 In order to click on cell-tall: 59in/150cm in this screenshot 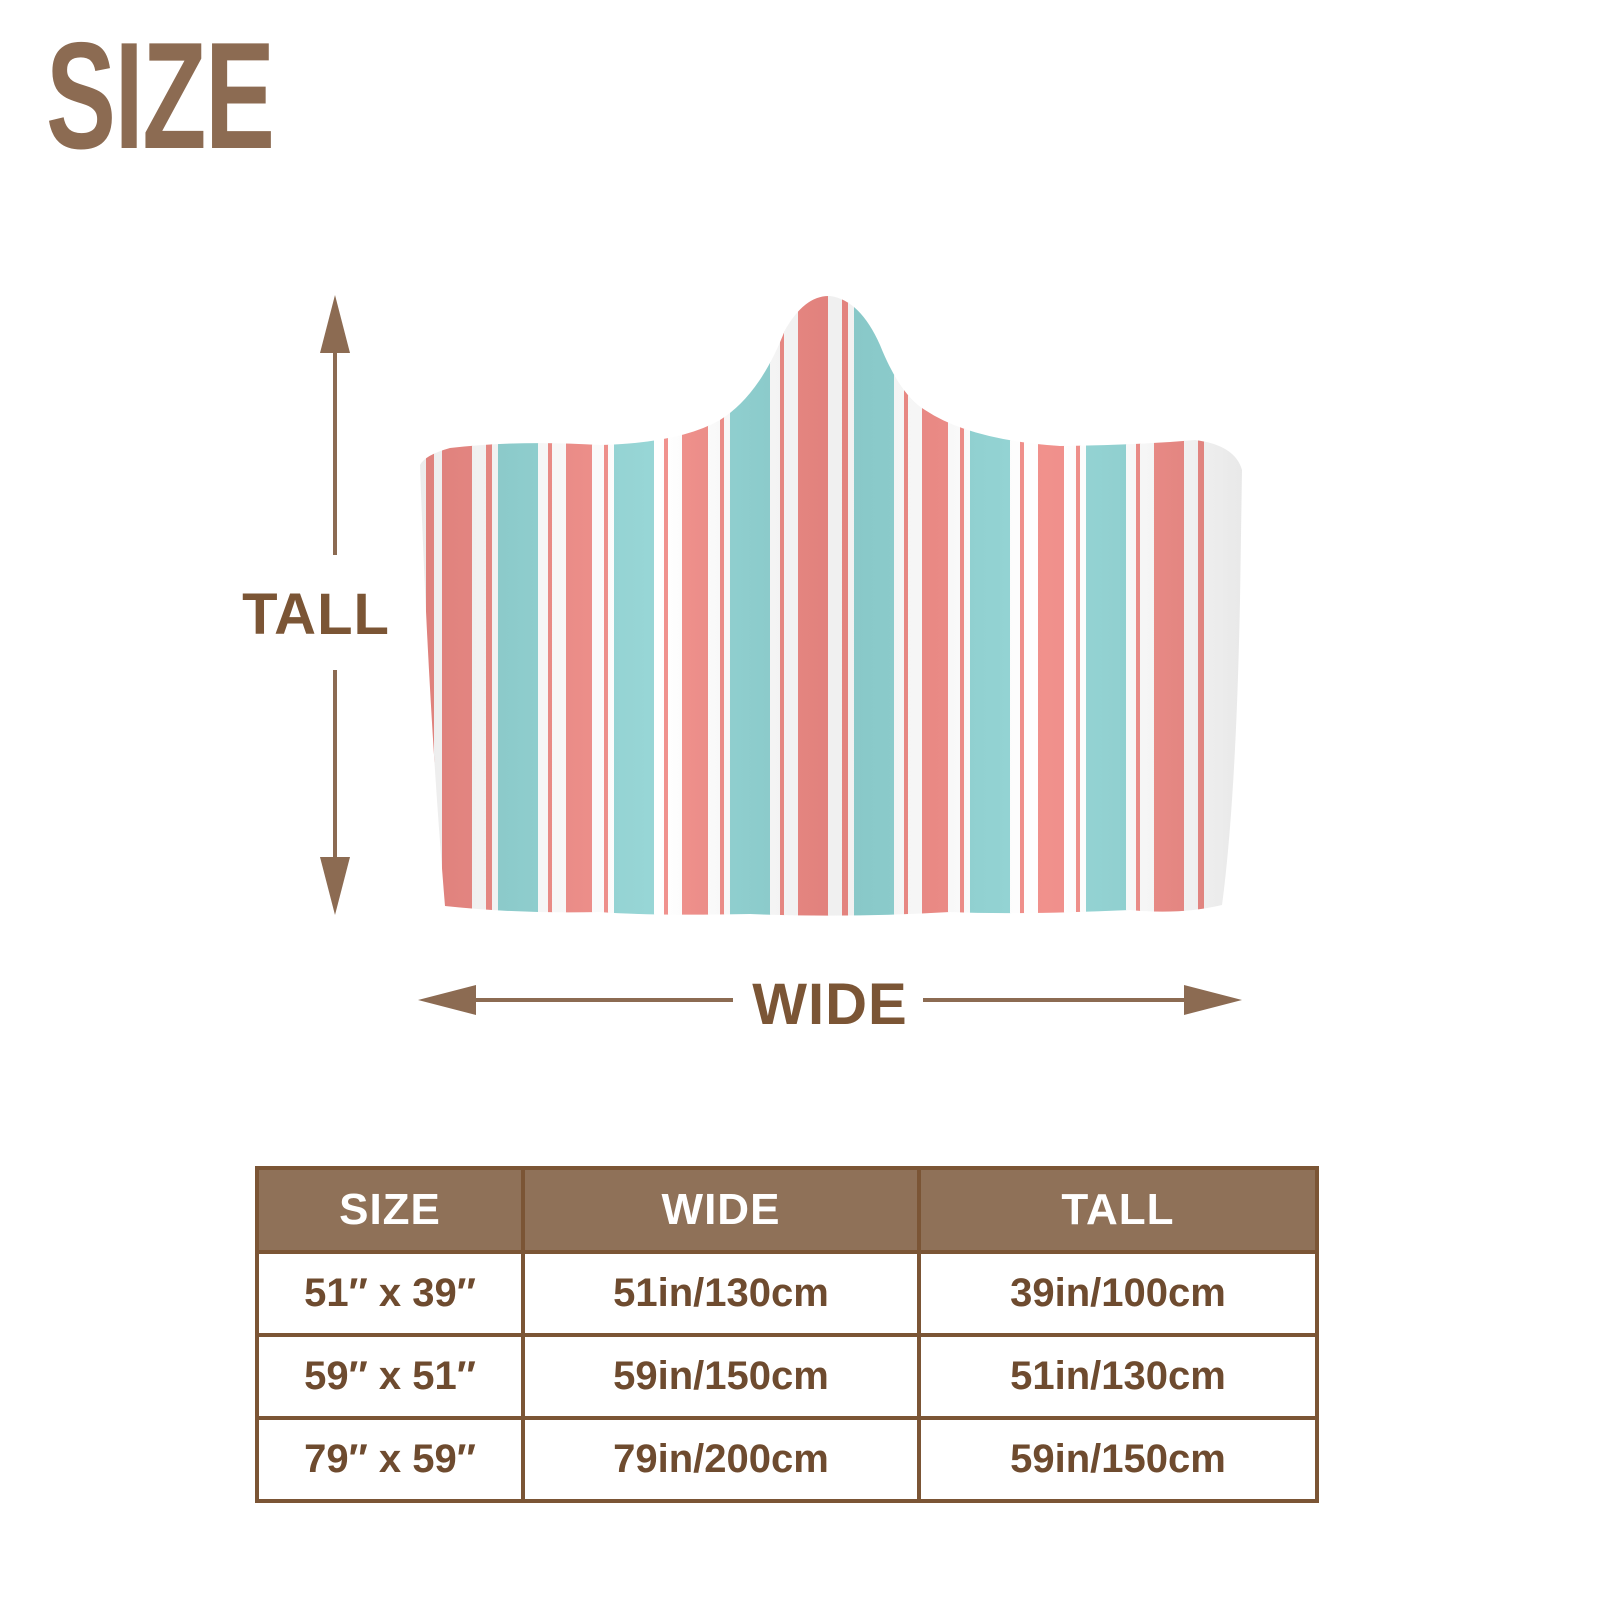, I will do `click(1118, 1459)`.